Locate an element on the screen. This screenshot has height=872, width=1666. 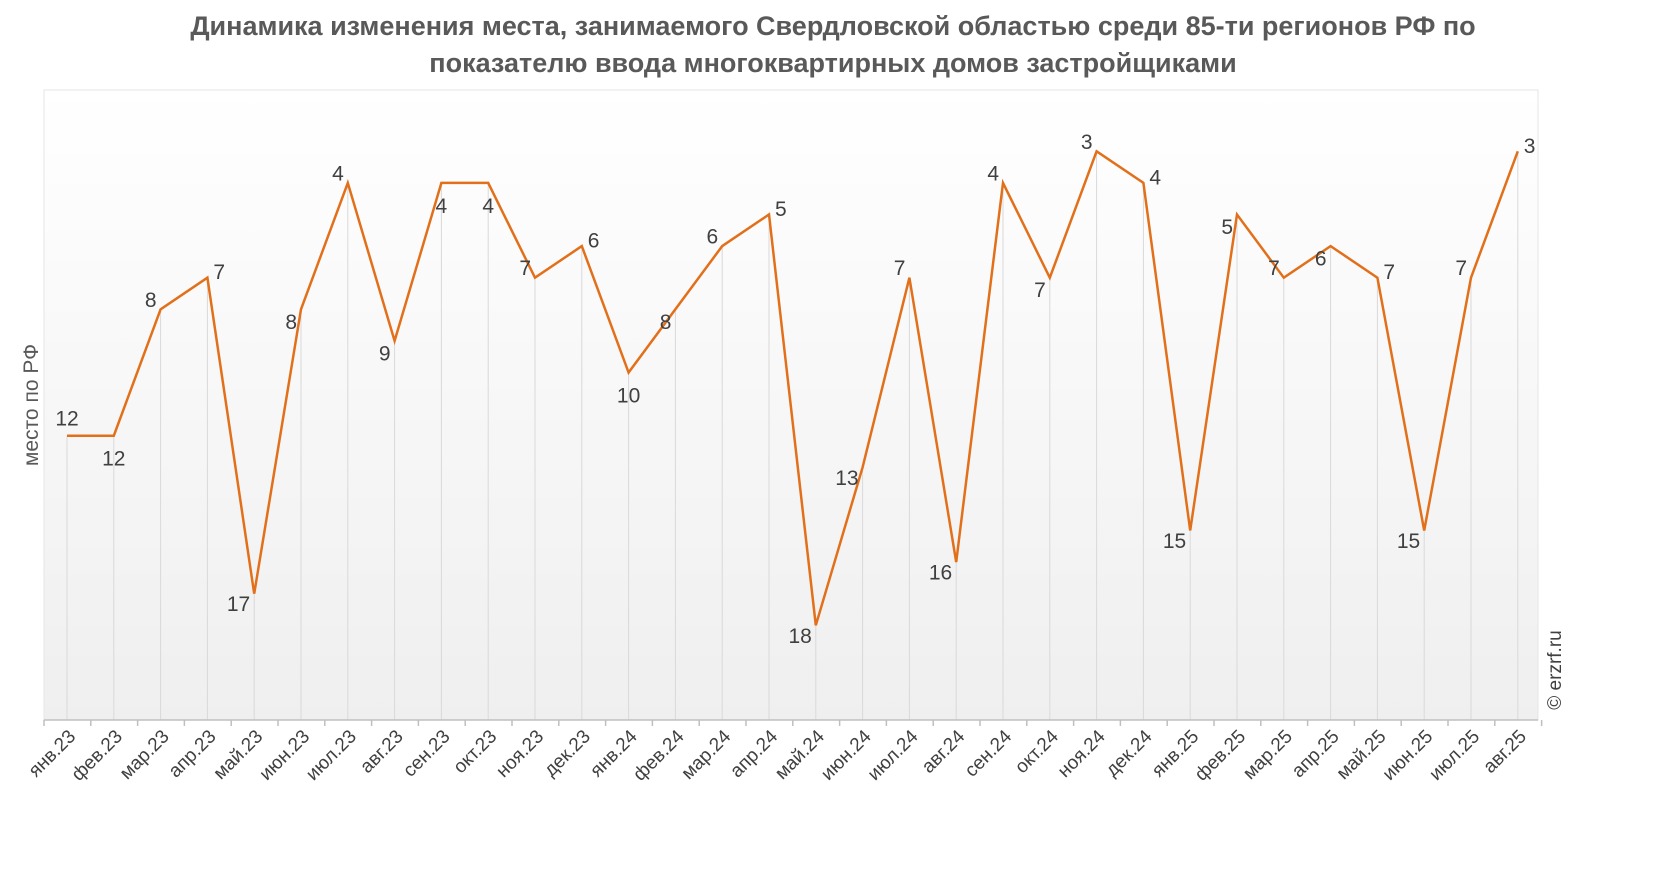
x-tick-label: сен.23 is located at coordinates (426, 753).